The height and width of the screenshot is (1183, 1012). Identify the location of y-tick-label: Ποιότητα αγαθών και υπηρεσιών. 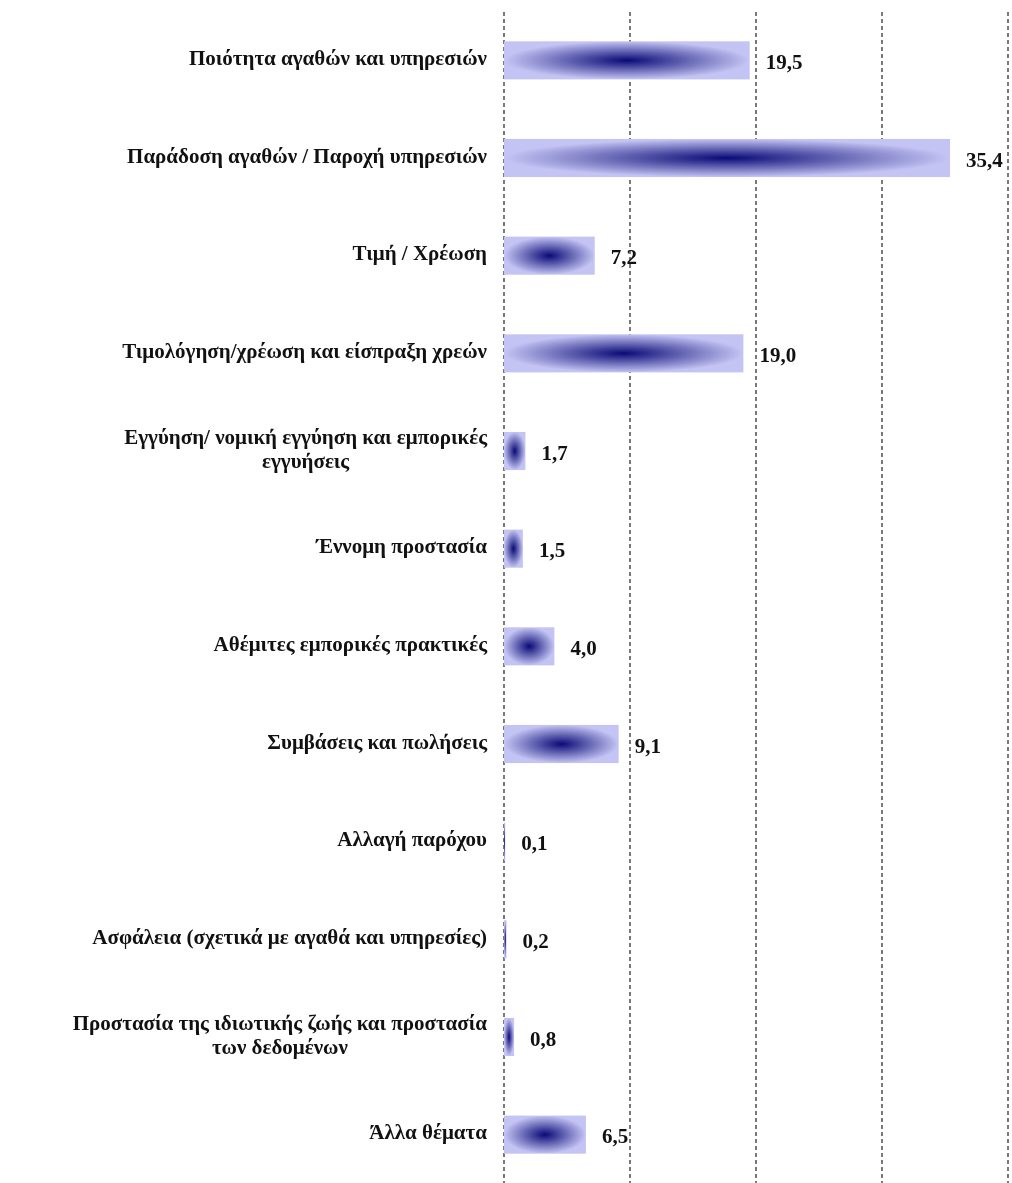
(338, 58).